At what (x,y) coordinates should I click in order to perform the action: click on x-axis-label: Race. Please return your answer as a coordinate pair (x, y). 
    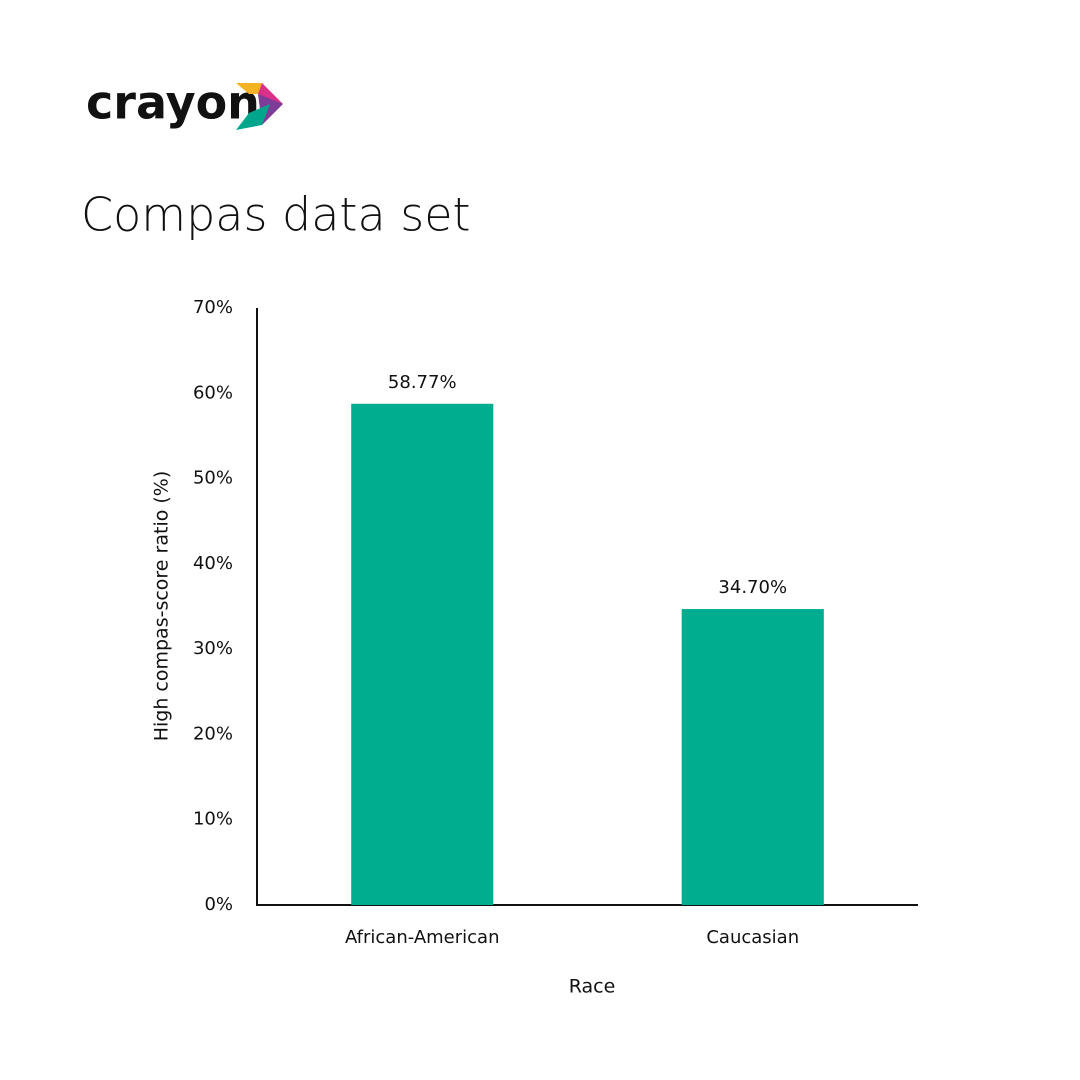
    Looking at the image, I should click on (592, 987).